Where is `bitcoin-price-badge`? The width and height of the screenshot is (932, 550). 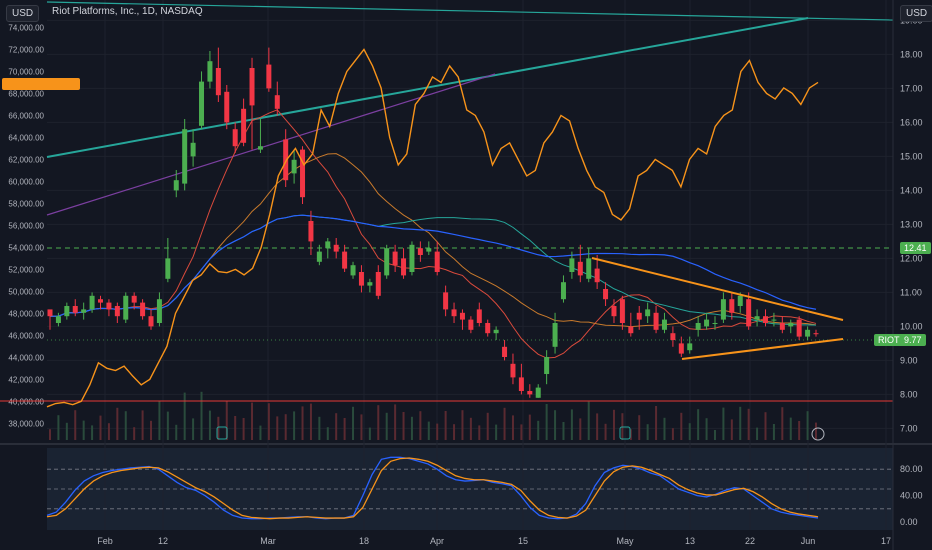 bitcoin-price-badge is located at coordinates (25, 84).